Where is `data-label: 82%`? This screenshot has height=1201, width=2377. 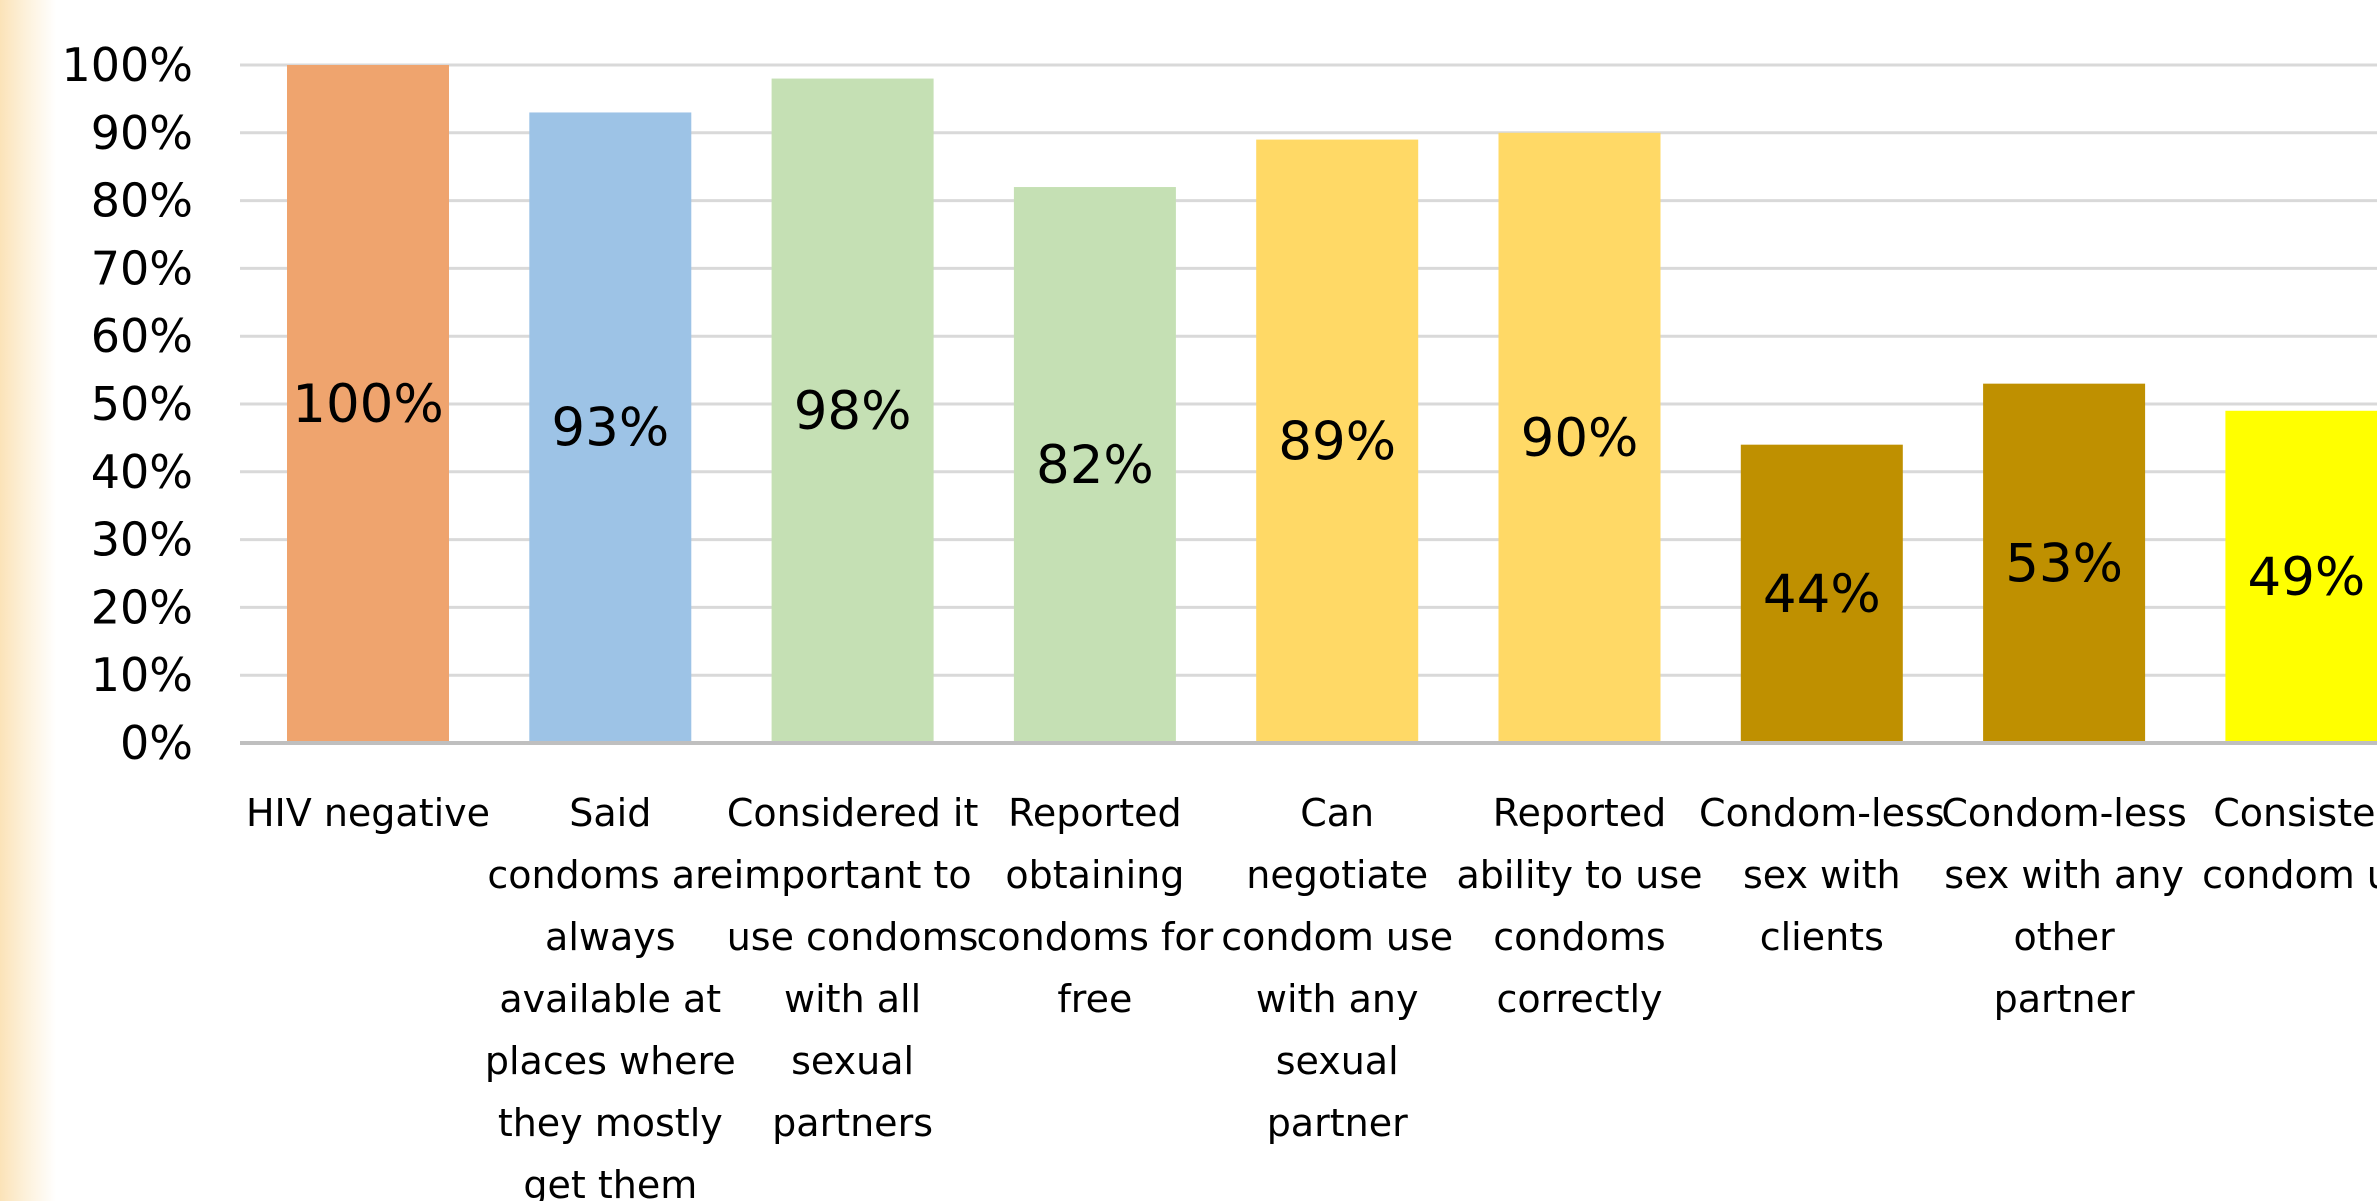 data-label: 82% is located at coordinates (1095, 465).